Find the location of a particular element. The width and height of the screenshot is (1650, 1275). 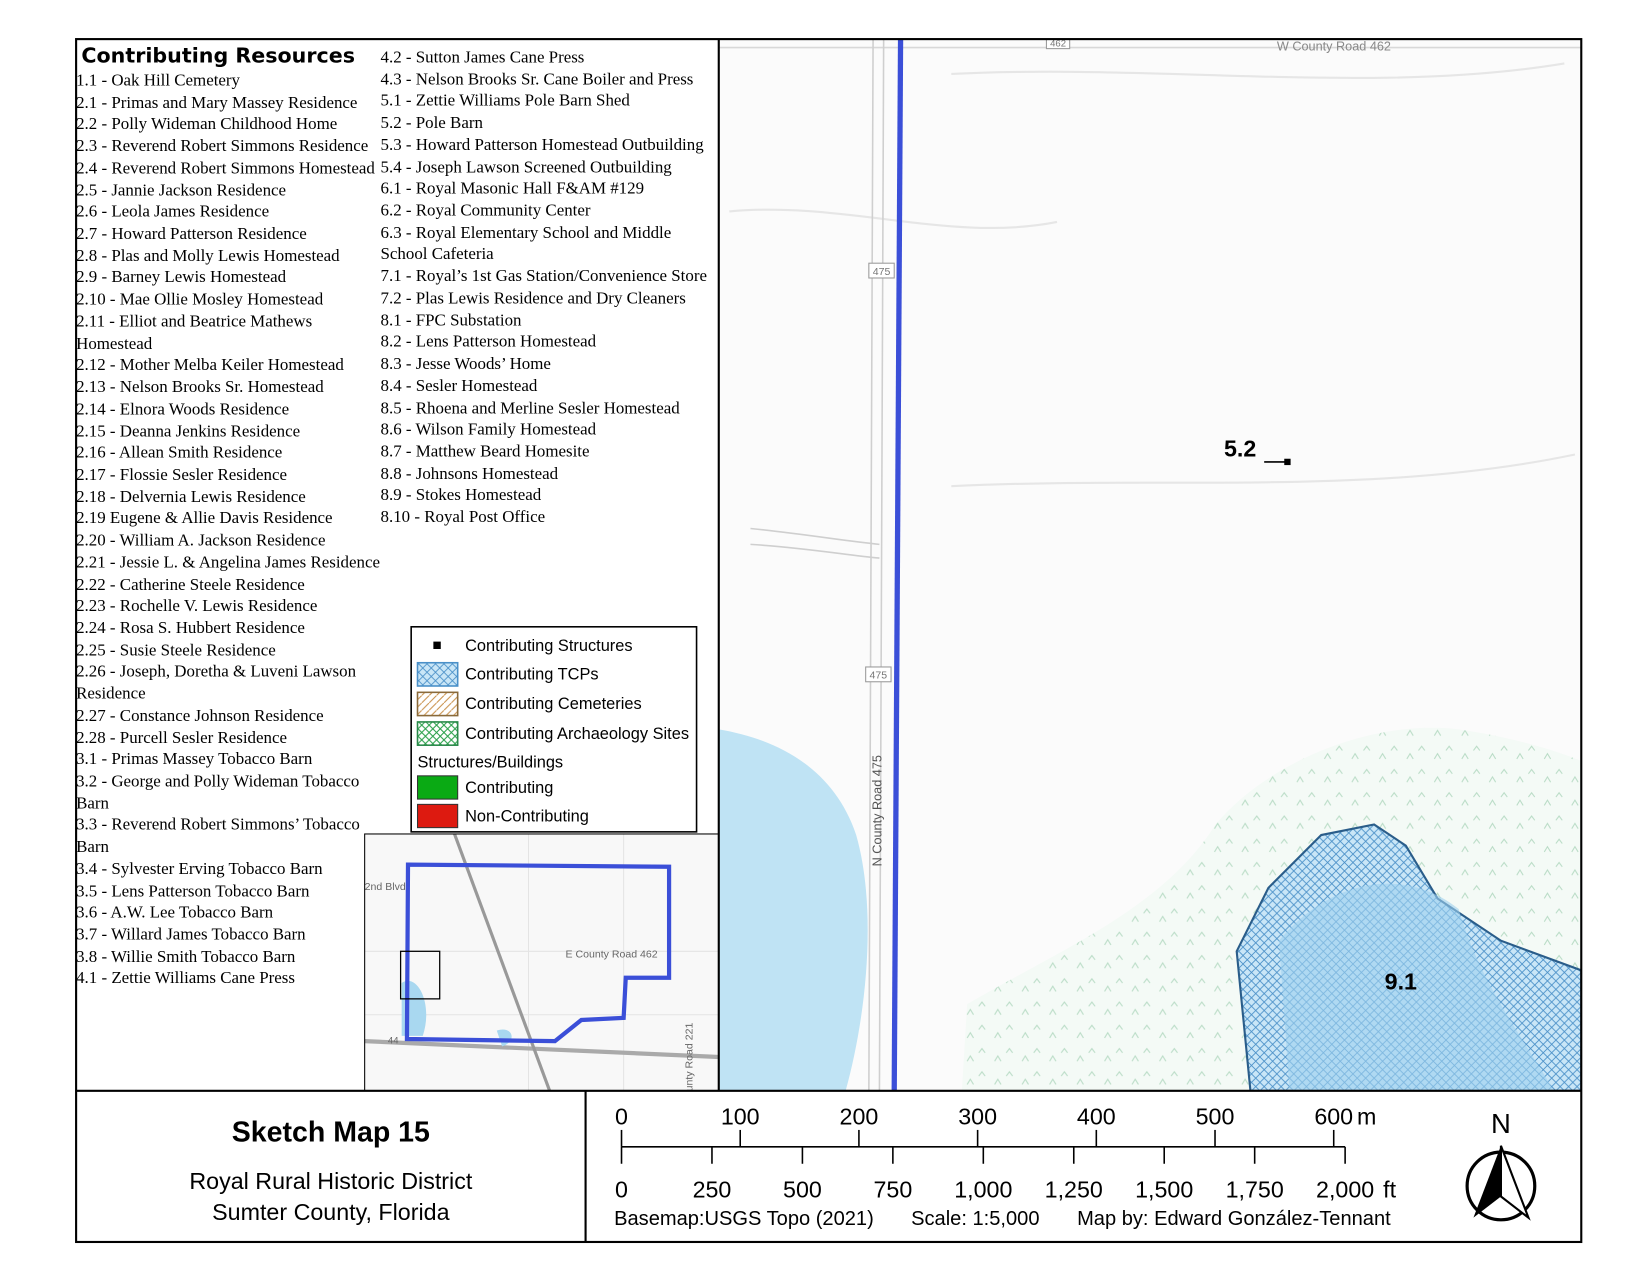

structure-point is located at coordinates (1287, 462).